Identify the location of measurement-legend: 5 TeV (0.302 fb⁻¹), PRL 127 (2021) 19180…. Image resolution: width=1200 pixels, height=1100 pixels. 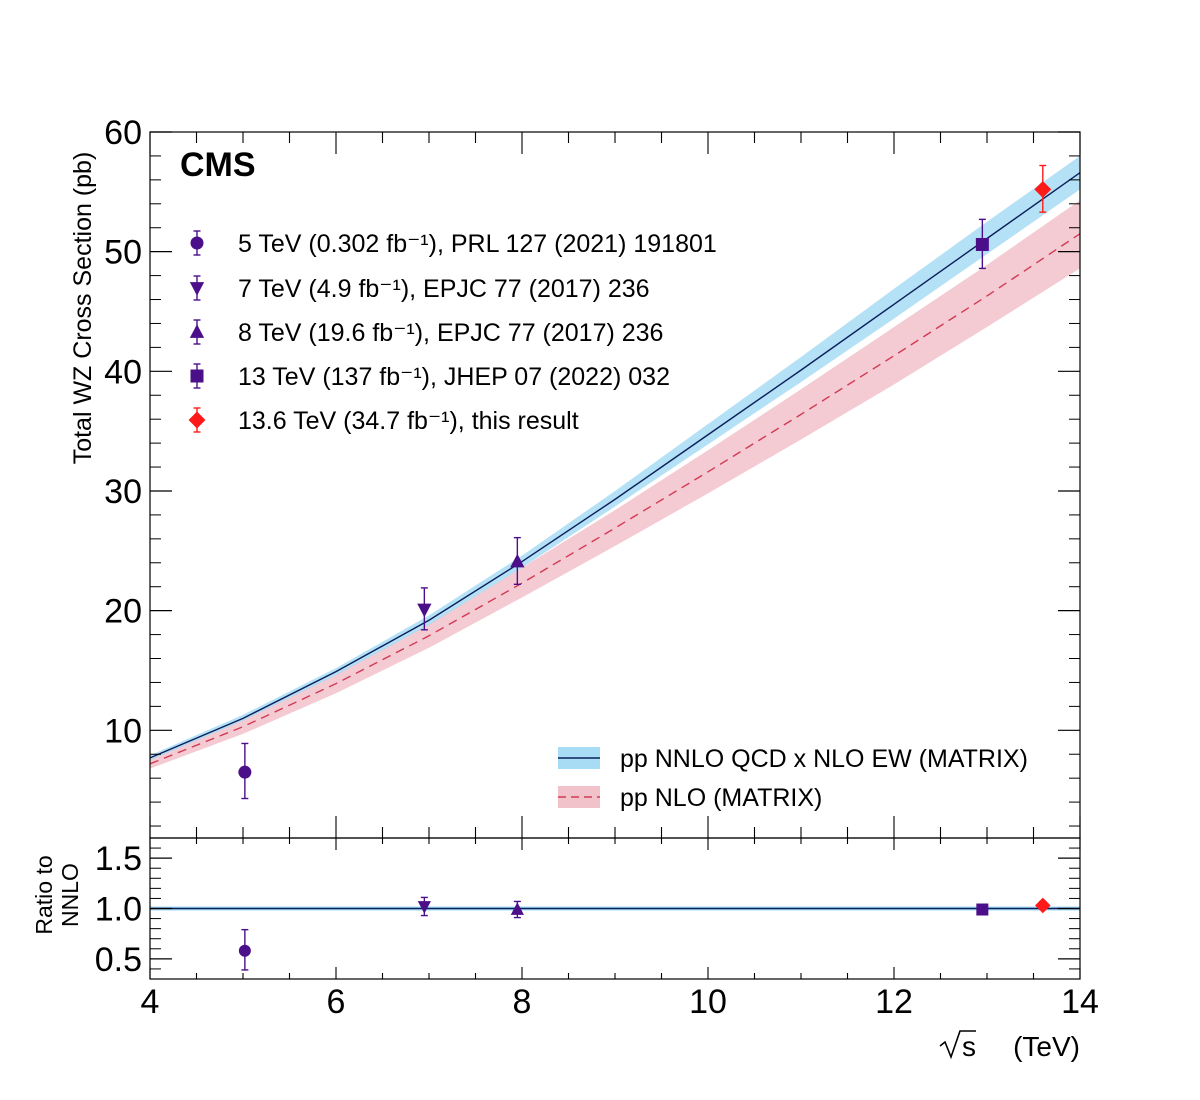
(452, 332).